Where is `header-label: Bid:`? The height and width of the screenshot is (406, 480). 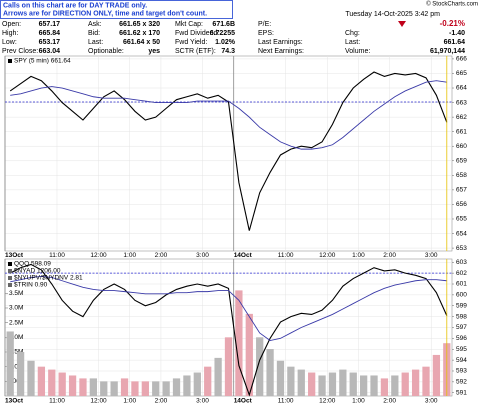 header-label: Bid: is located at coordinates (94, 33).